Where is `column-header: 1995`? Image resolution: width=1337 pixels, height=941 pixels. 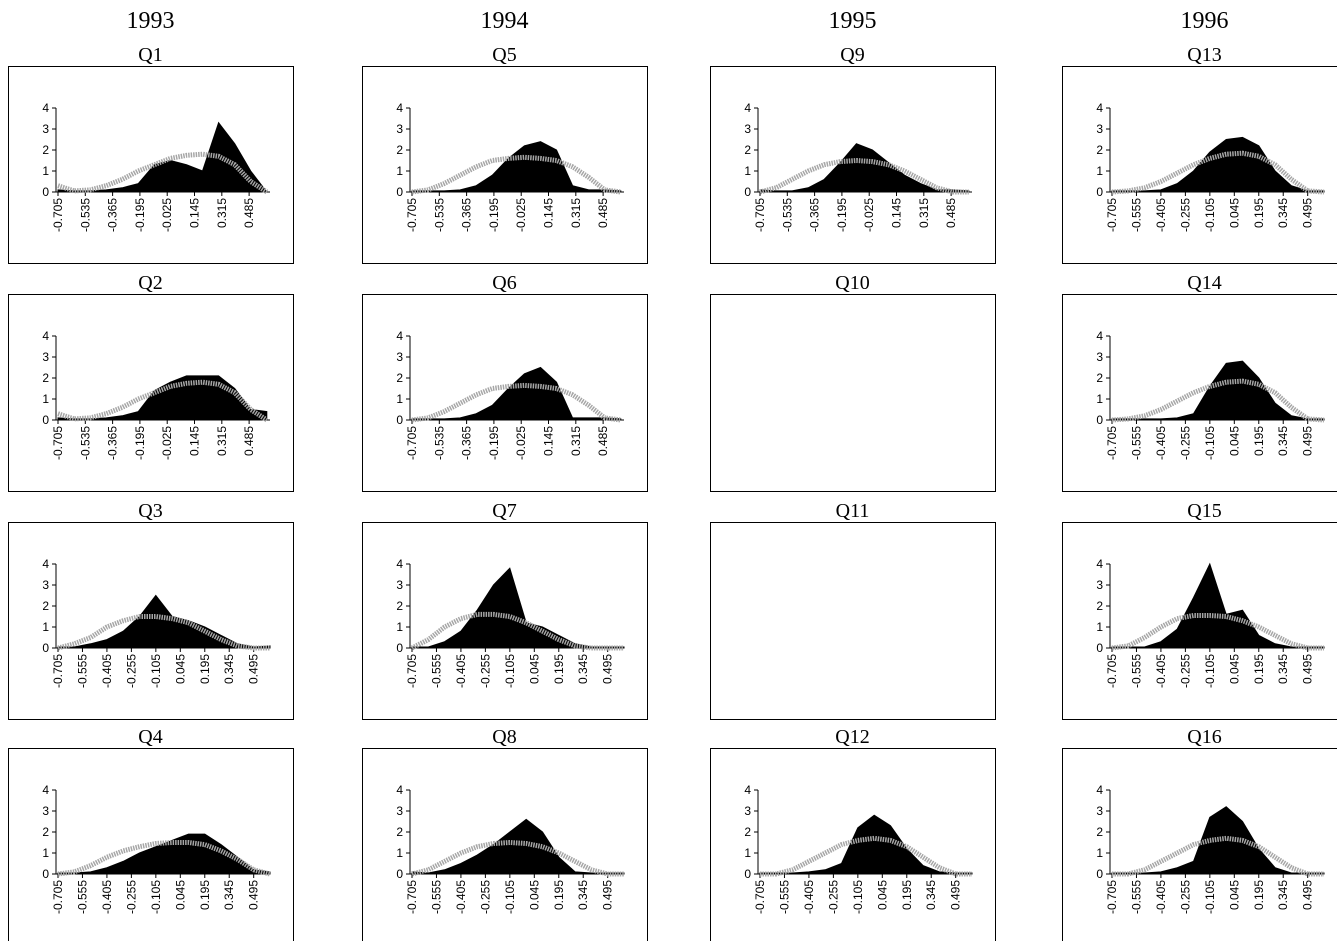 column-header: 1995 is located at coordinates (853, 21).